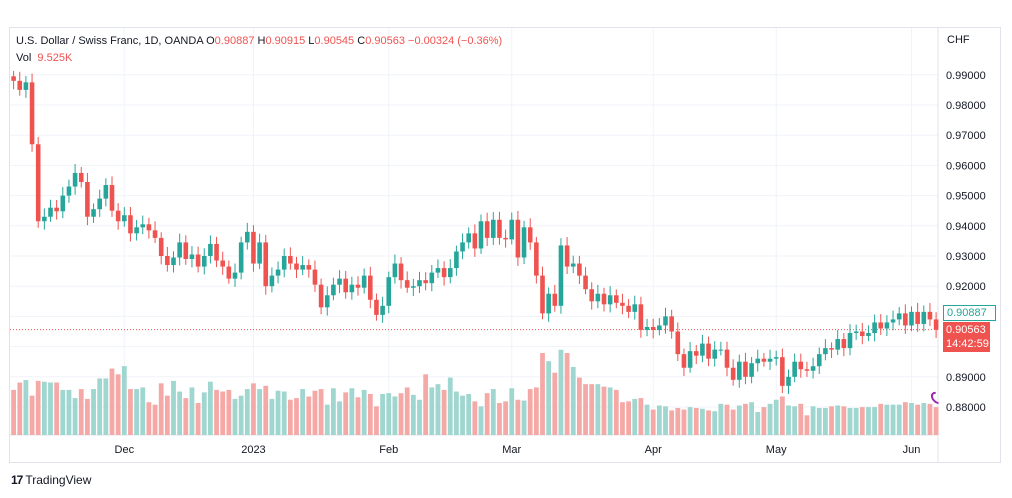  I want to click on time-tick-label: Jun, so click(912, 450).